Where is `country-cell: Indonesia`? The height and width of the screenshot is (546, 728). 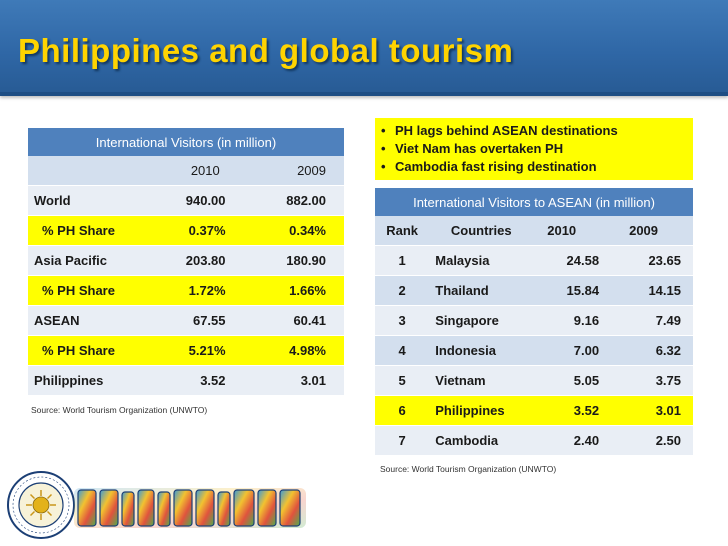 country-cell: Indonesia is located at coordinates (481, 350).